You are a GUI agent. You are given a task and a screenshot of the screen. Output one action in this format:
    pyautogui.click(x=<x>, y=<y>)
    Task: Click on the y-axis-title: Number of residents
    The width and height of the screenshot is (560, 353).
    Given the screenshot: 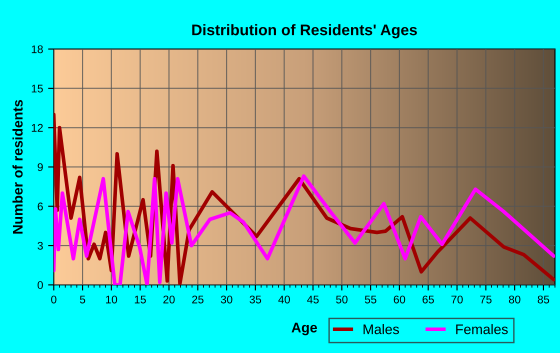 What is the action you would take?
    pyautogui.click(x=17, y=167)
    